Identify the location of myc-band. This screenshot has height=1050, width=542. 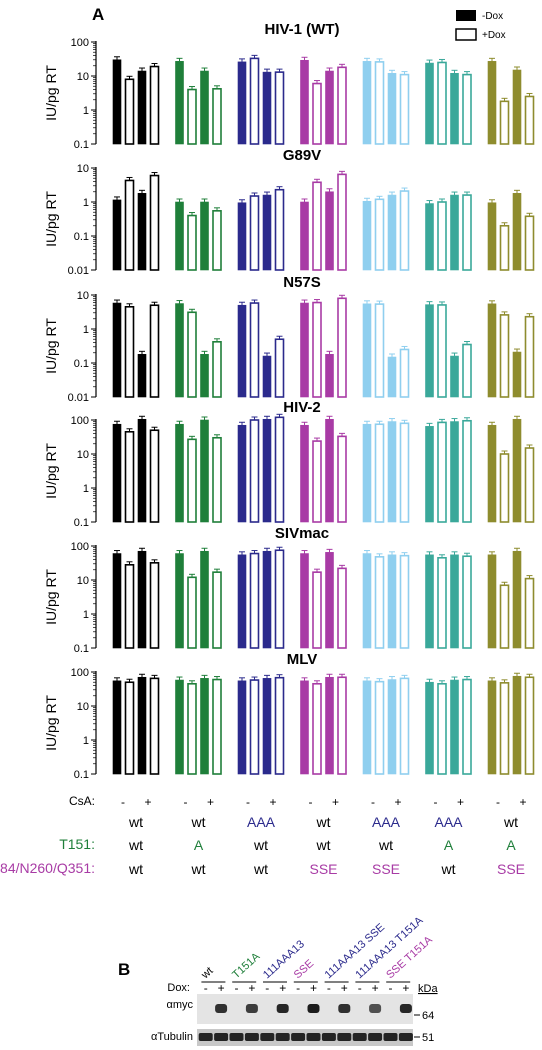
(344, 1008).